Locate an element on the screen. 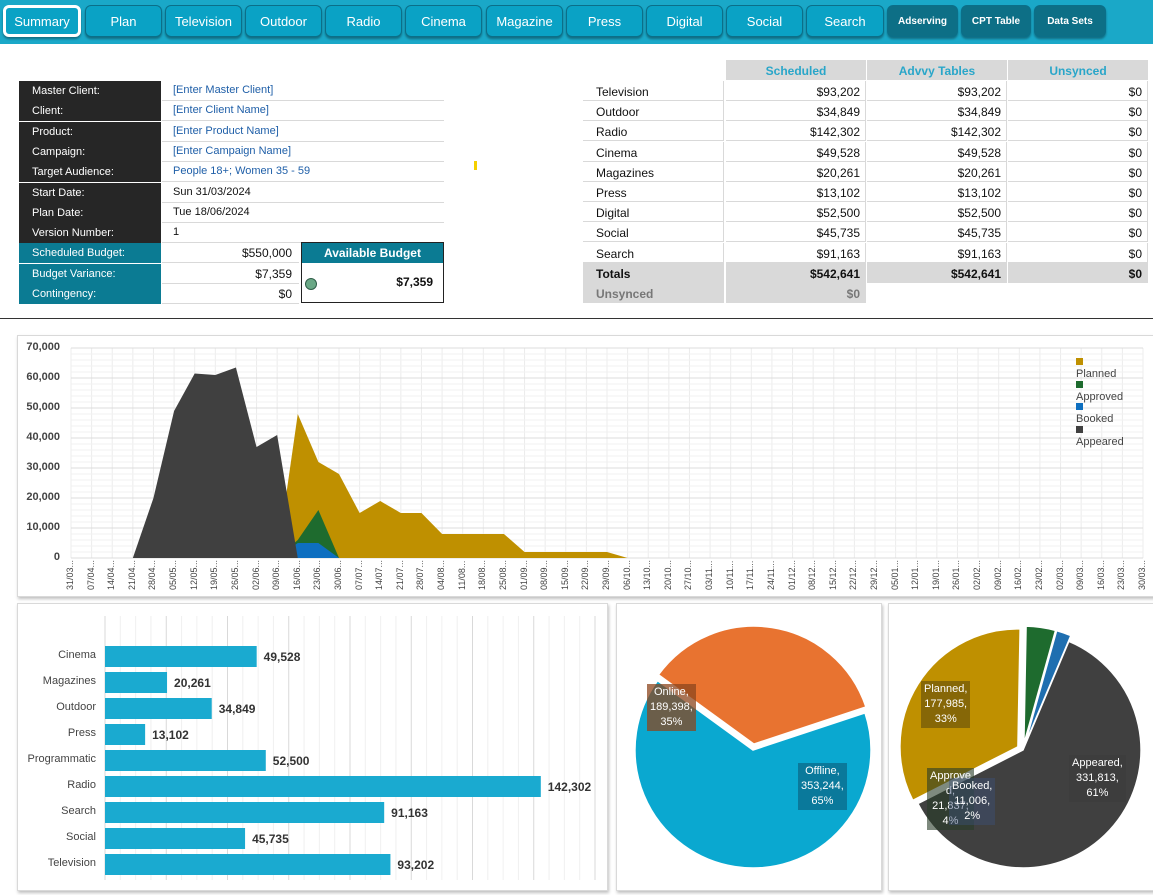  legend-label: Planned is located at coordinates (1096, 374).